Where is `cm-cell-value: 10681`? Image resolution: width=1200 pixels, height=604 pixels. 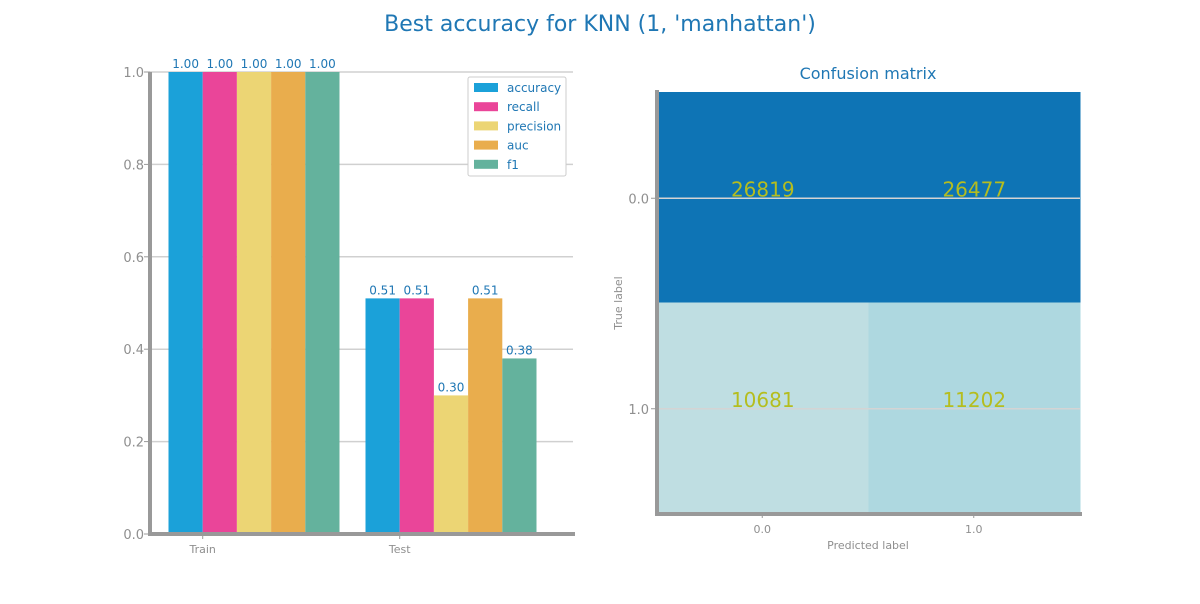
cm-cell-value: 10681 is located at coordinates (763, 400).